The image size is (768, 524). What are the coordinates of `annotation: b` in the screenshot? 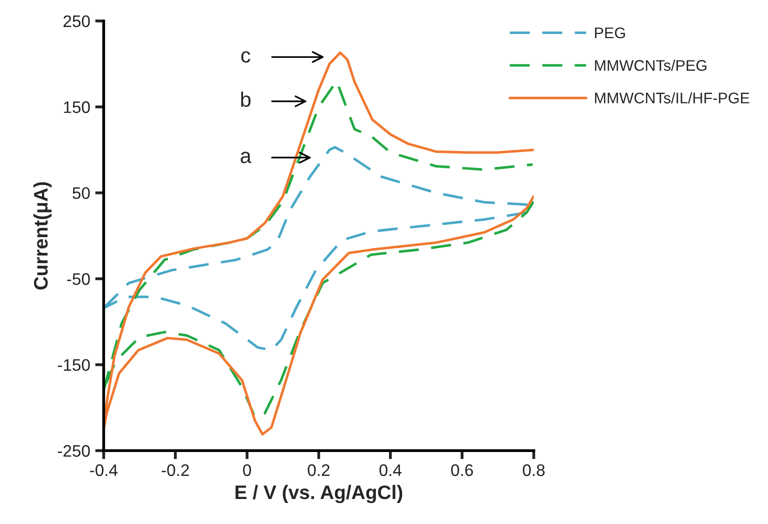 It's located at (246, 99).